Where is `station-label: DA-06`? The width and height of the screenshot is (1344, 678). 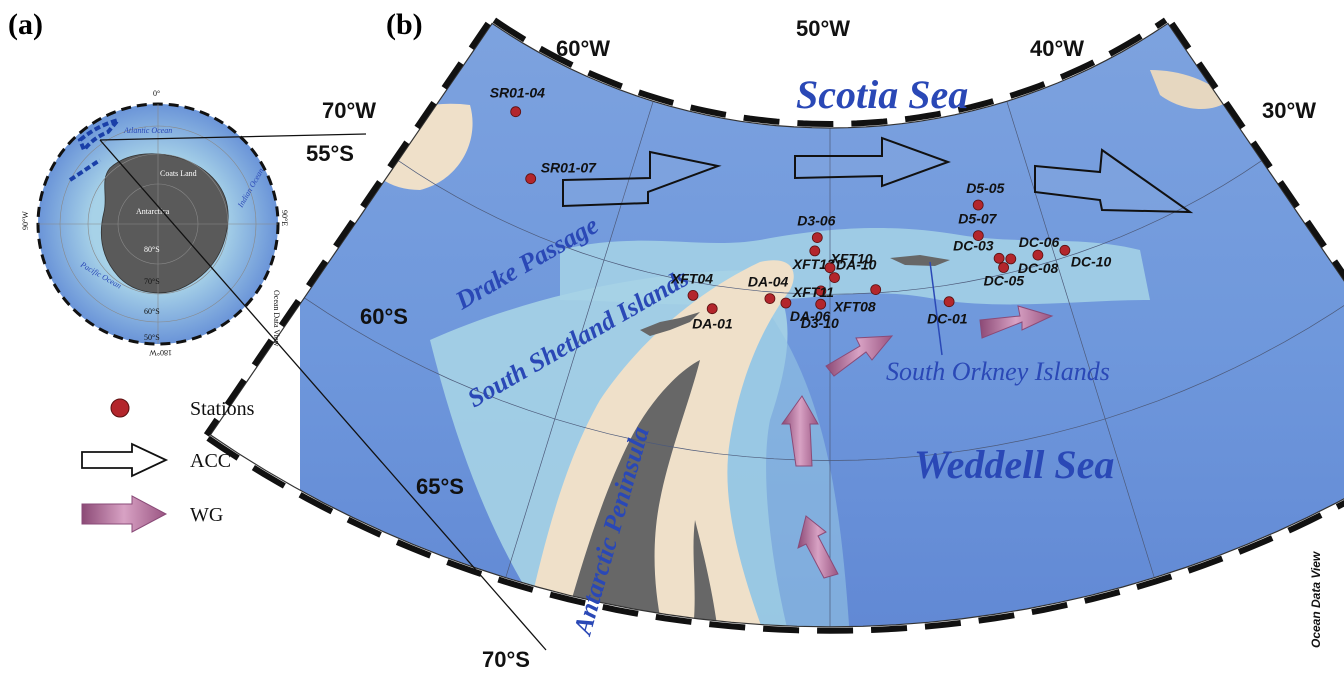
station-label: DA-06 is located at coordinates (810, 316).